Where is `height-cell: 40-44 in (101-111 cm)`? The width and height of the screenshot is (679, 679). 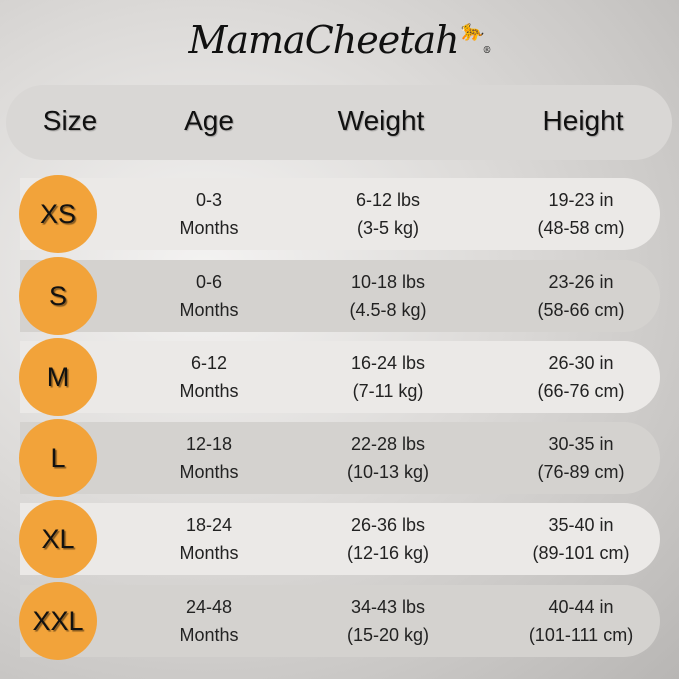
height-cell: 40-44 in (101-111 cm) is located at coordinates (581, 621).